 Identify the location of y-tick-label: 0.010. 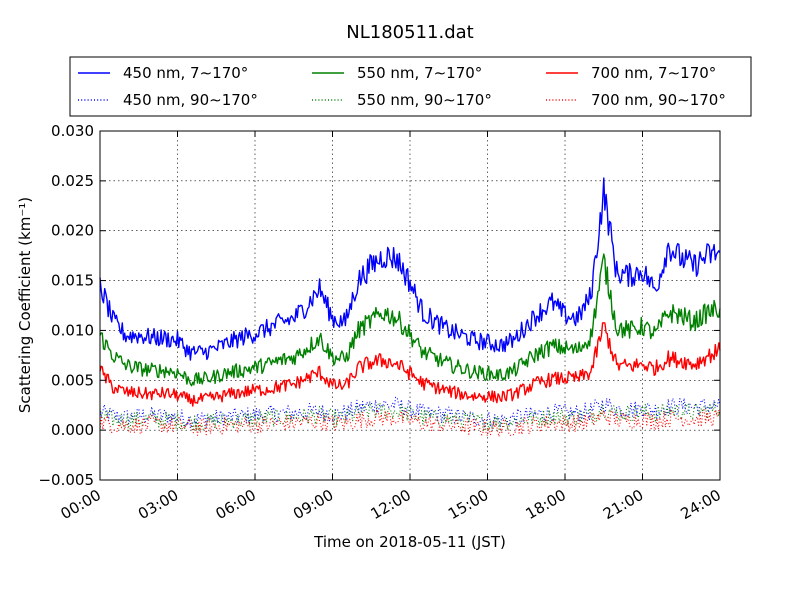
(72, 330).